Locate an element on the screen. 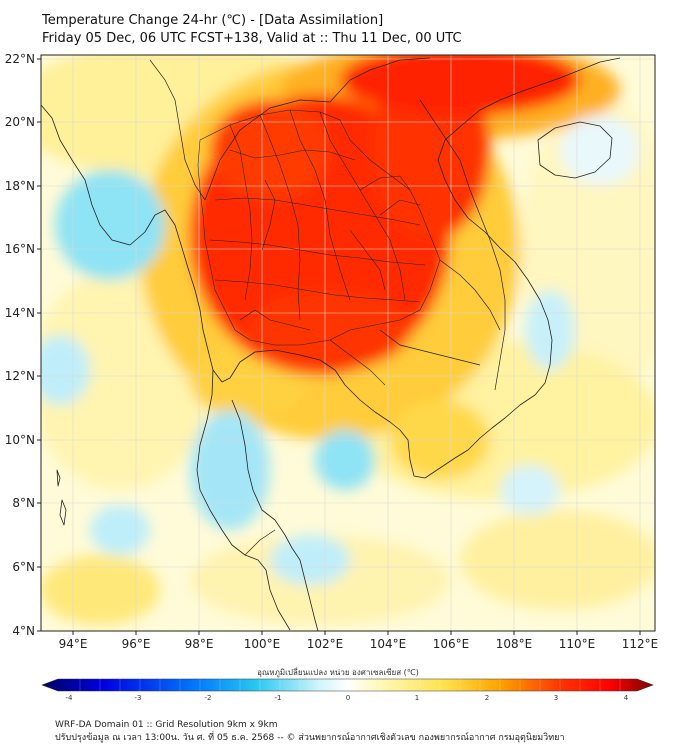  lat-label: 16°N is located at coordinates (20, 249).